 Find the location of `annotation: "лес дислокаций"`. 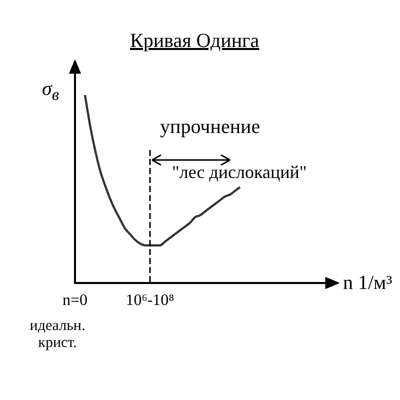

annotation: "лес дислокаций" is located at coordinates (239, 172).